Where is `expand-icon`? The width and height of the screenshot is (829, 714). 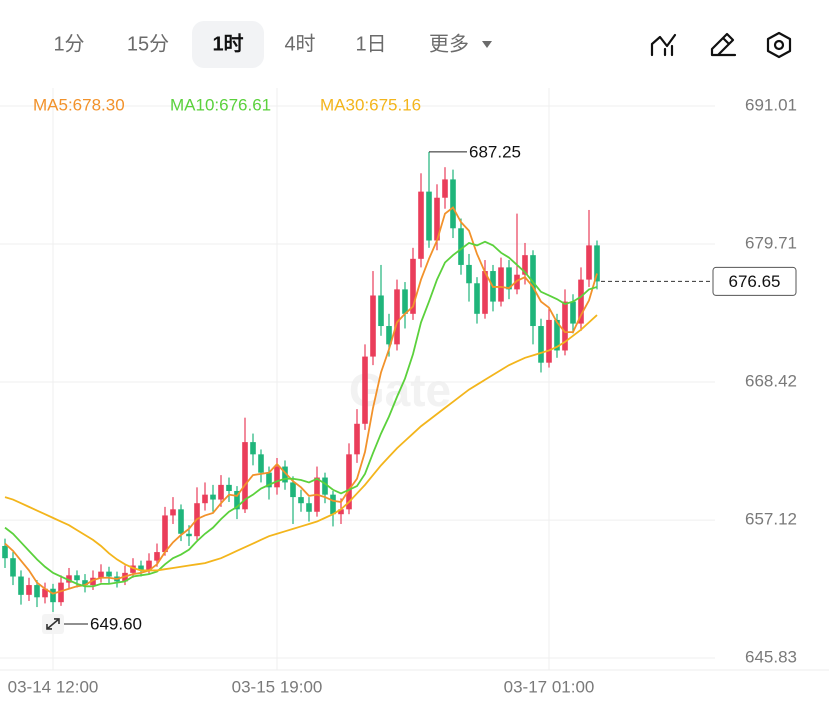
expand-icon is located at coordinates (53, 623).